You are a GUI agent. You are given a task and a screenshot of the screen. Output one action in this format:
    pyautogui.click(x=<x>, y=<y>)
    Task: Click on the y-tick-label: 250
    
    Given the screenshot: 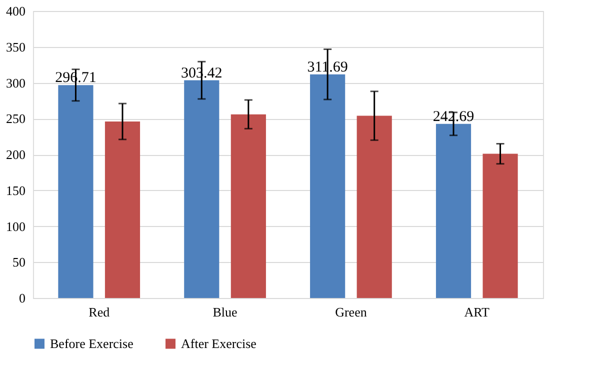 What is the action you would take?
    pyautogui.click(x=16, y=118)
    